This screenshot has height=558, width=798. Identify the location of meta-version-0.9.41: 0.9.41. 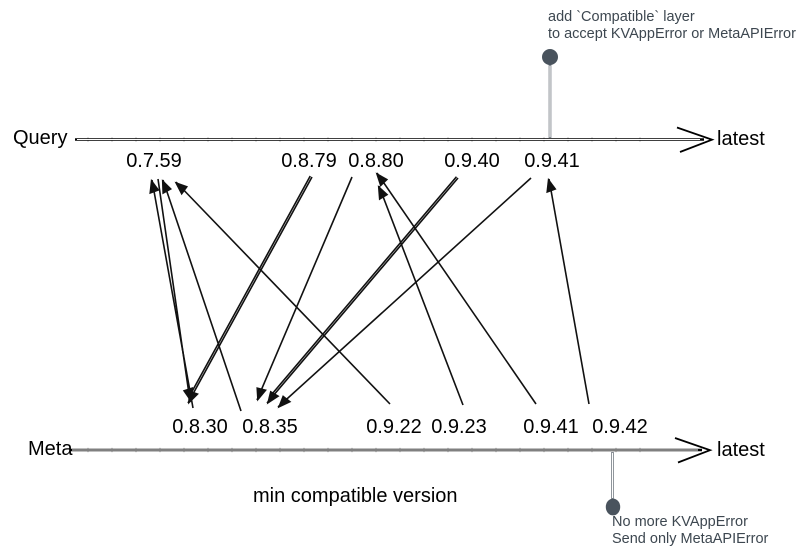
(551, 427).